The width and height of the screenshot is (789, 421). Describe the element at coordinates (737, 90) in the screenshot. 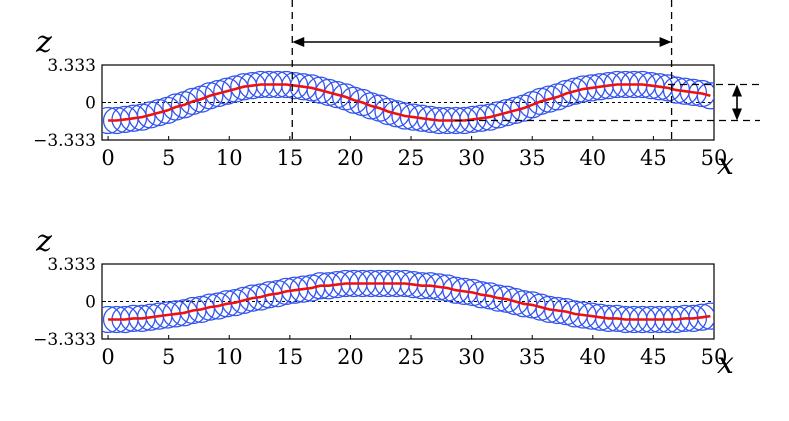

I see `amplitude-arrow-head-top` at that location.